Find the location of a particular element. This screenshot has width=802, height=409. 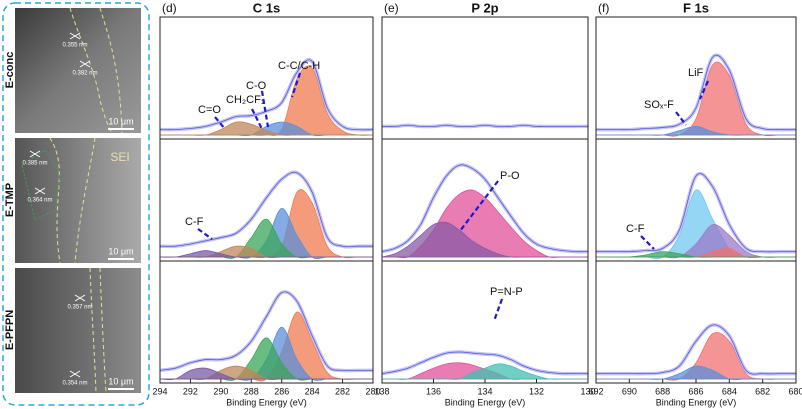

annotation: SOₓ-F is located at coordinates (659, 105).